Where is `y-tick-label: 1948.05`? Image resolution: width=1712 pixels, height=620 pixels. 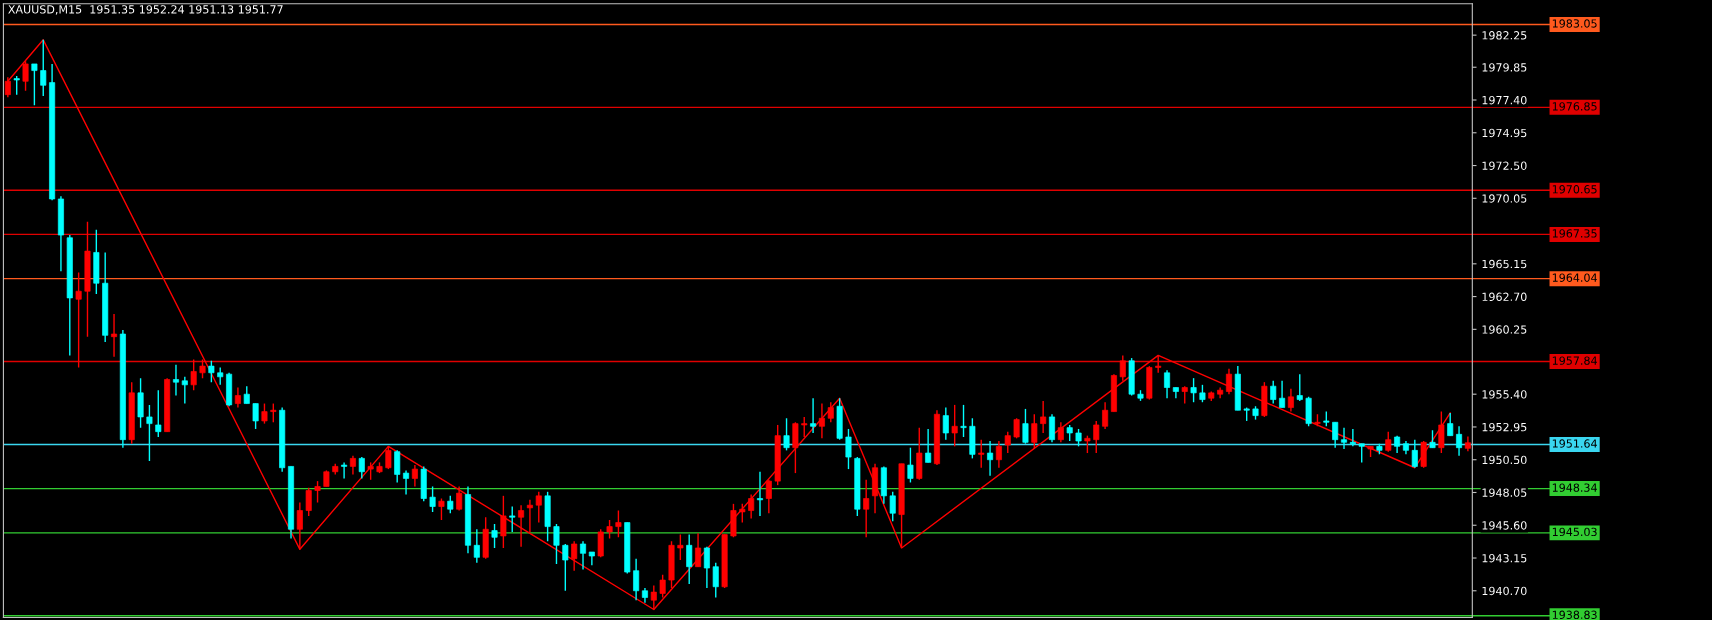
y-tick-label: 1948.05 is located at coordinates (1504, 492).